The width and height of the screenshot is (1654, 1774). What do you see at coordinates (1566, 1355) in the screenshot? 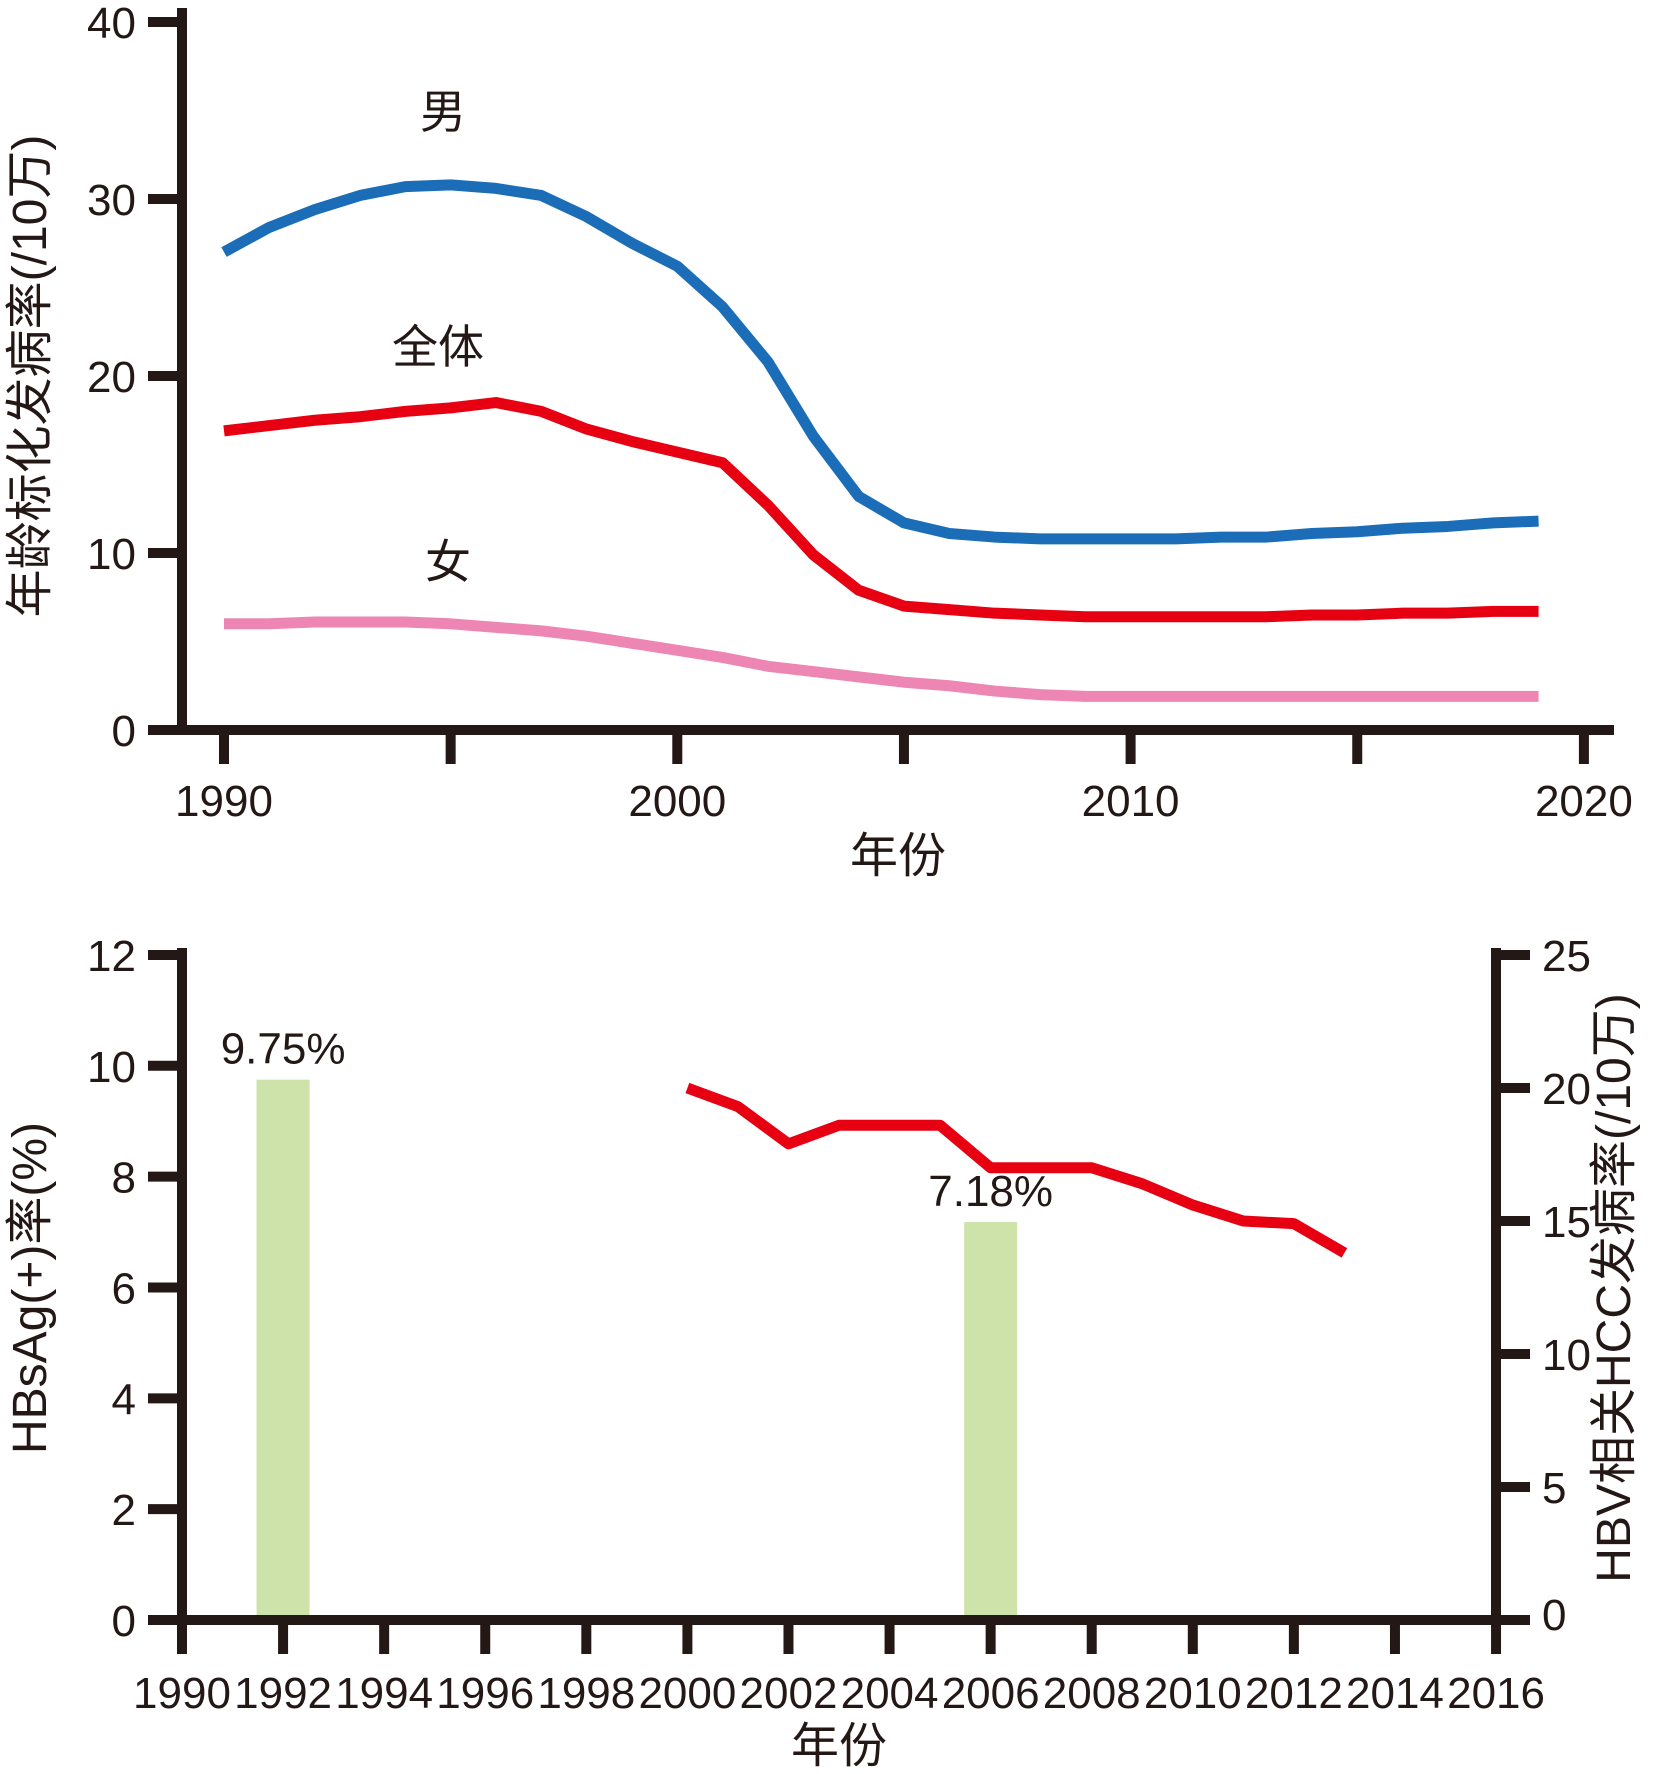
I see `bottom-right-y-tick-label: 10` at bounding box center [1566, 1355].